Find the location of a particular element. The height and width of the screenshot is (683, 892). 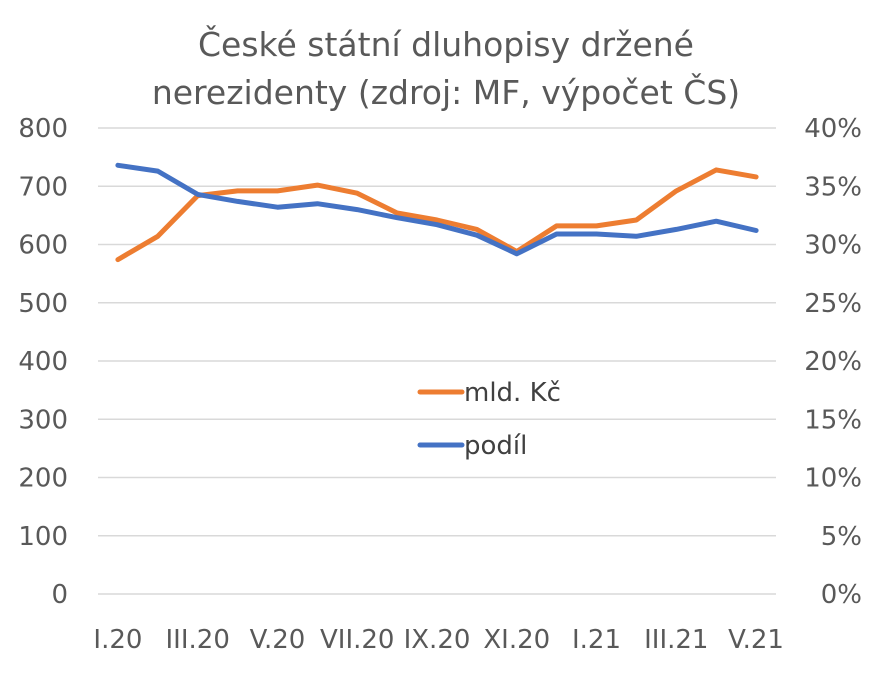

x-axis-tick-label: III.21 is located at coordinates (676, 640).